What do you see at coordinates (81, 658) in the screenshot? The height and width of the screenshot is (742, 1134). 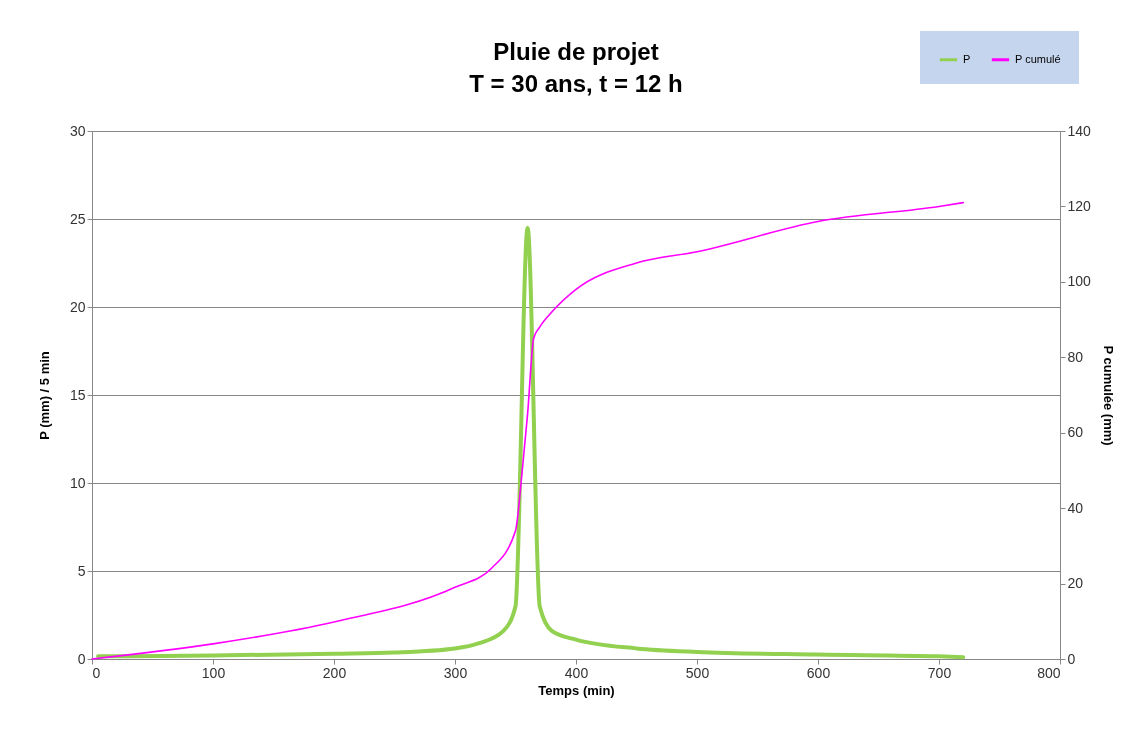 I see `y-tick-label: 0` at bounding box center [81, 658].